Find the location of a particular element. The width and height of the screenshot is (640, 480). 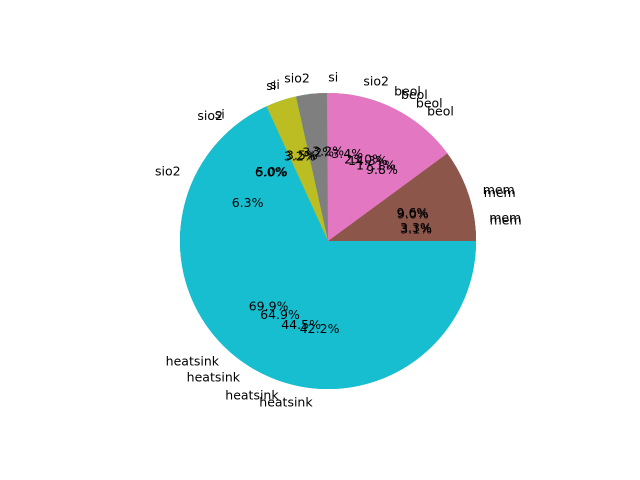

slice-percent-label: 9.6% is located at coordinates (413, 212).